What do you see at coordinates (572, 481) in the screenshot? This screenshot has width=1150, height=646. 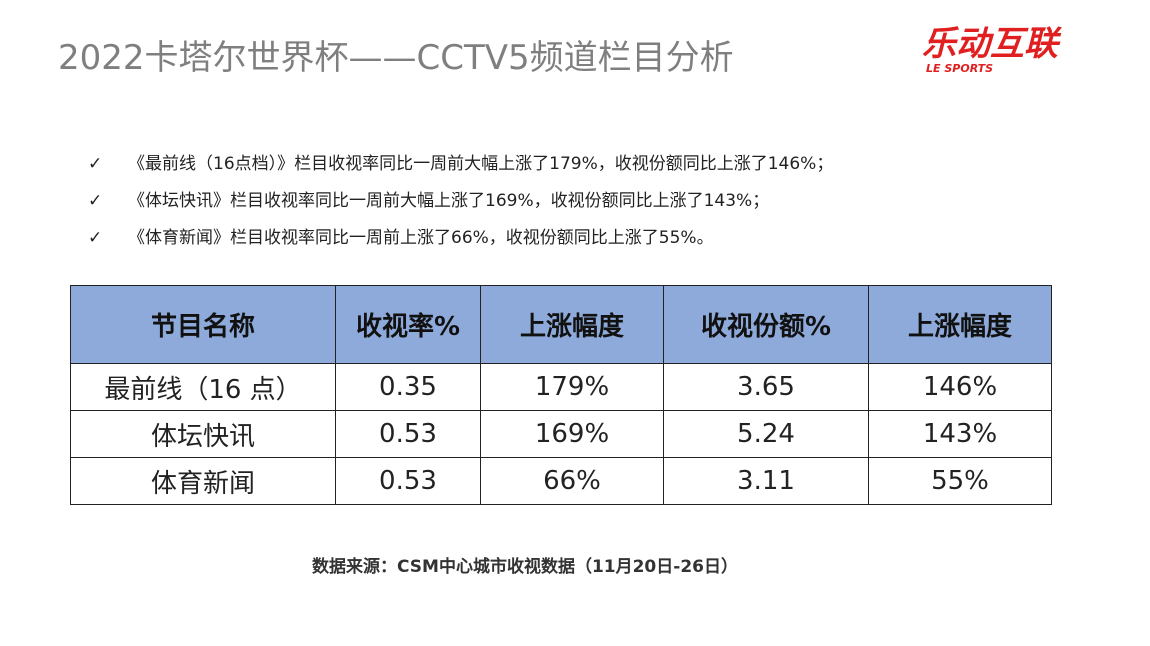 I see `cell: 66%` at bounding box center [572, 481].